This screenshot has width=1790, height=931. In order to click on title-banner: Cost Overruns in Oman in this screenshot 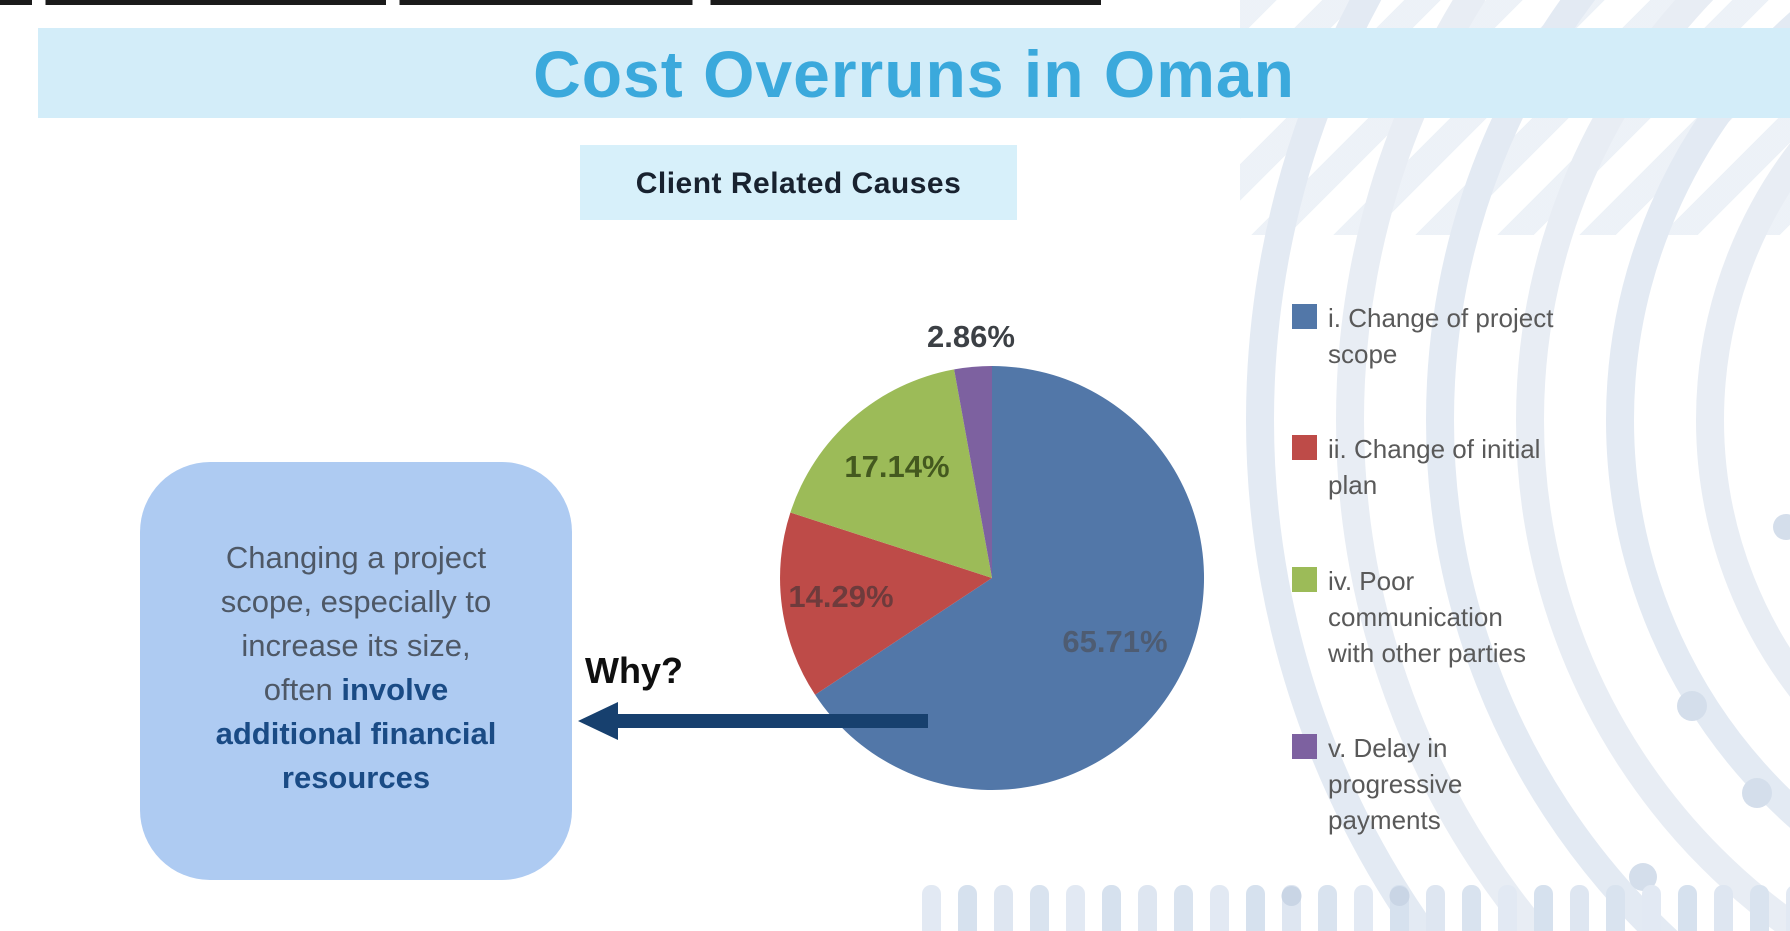, I will do `click(914, 73)`.